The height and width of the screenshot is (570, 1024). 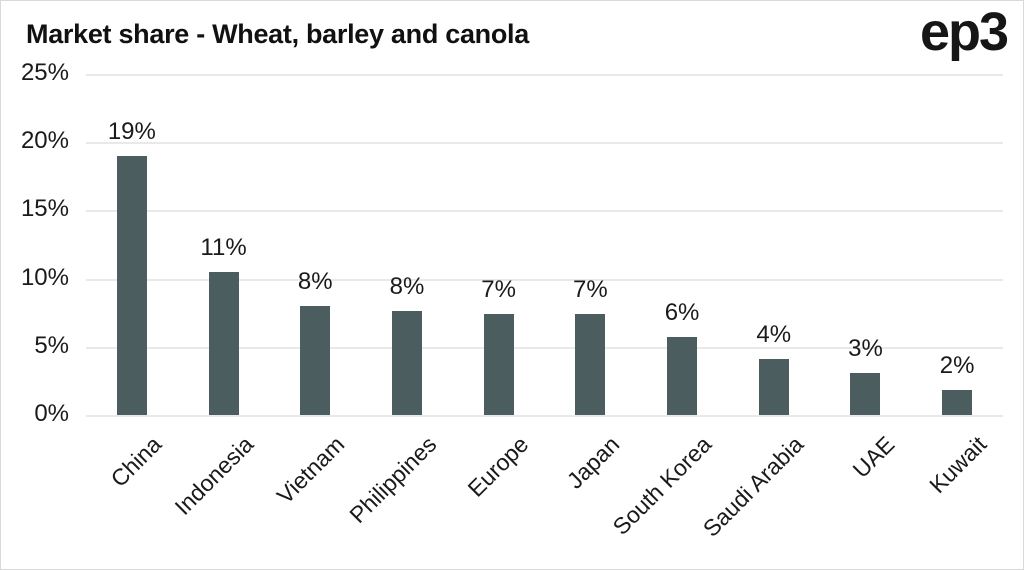 What do you see at coordinates (773, 387) in the screenshot?
I see `bar-saudi-arabia` at bounding box center [773, 387].